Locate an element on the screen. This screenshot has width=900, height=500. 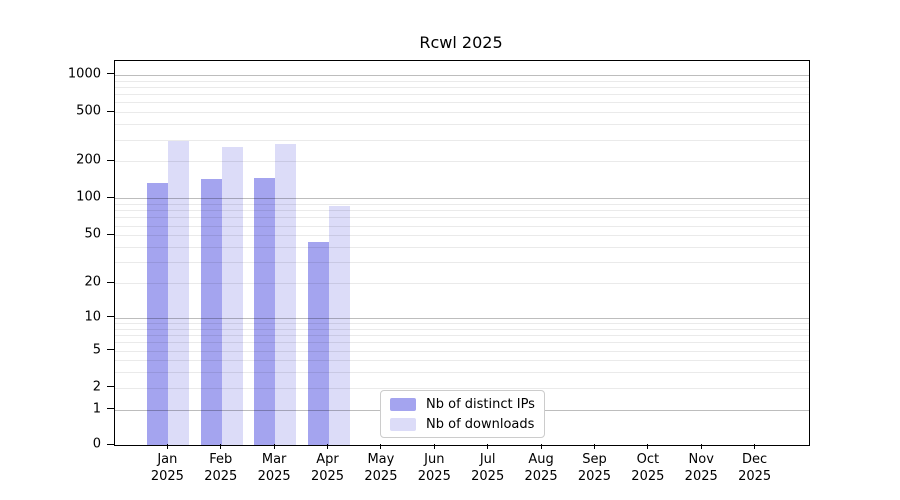
x-tick-label: Apr 2025 is located at coordinates (328, 468).